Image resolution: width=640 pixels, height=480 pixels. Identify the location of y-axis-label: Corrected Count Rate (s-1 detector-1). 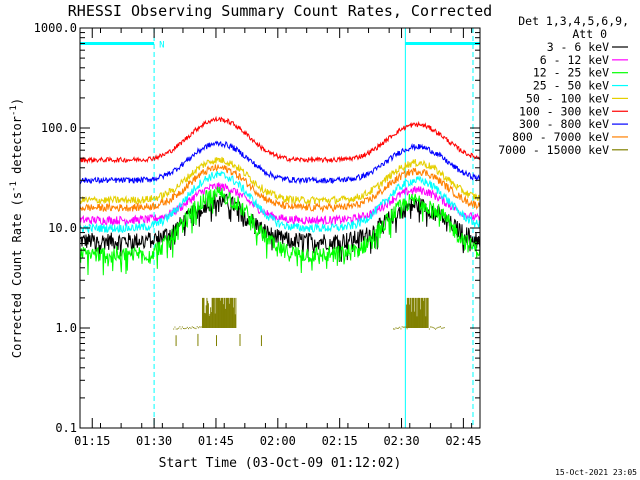
(16, 228).